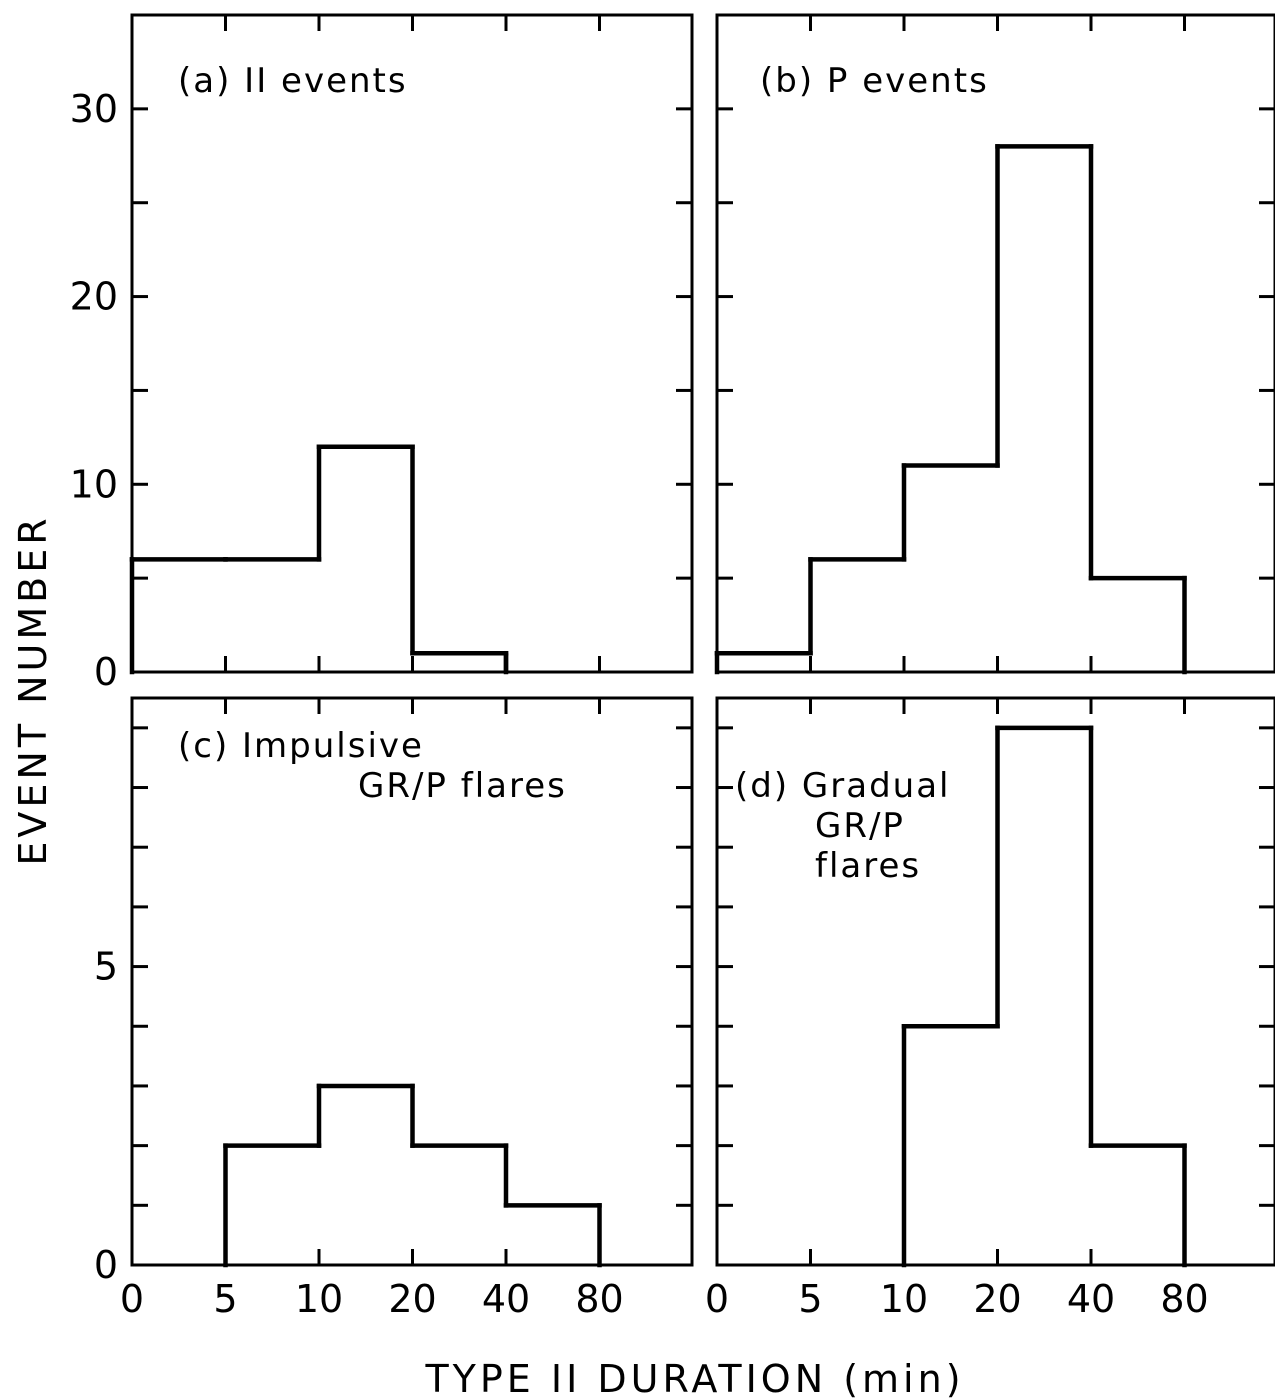 The width and height of the screenshot is (1275, 1399). Describe the element at coordinates (694, 1378) in the screenshot. I see `x-axis-label: TYPE II DURATION (min)` at that location.